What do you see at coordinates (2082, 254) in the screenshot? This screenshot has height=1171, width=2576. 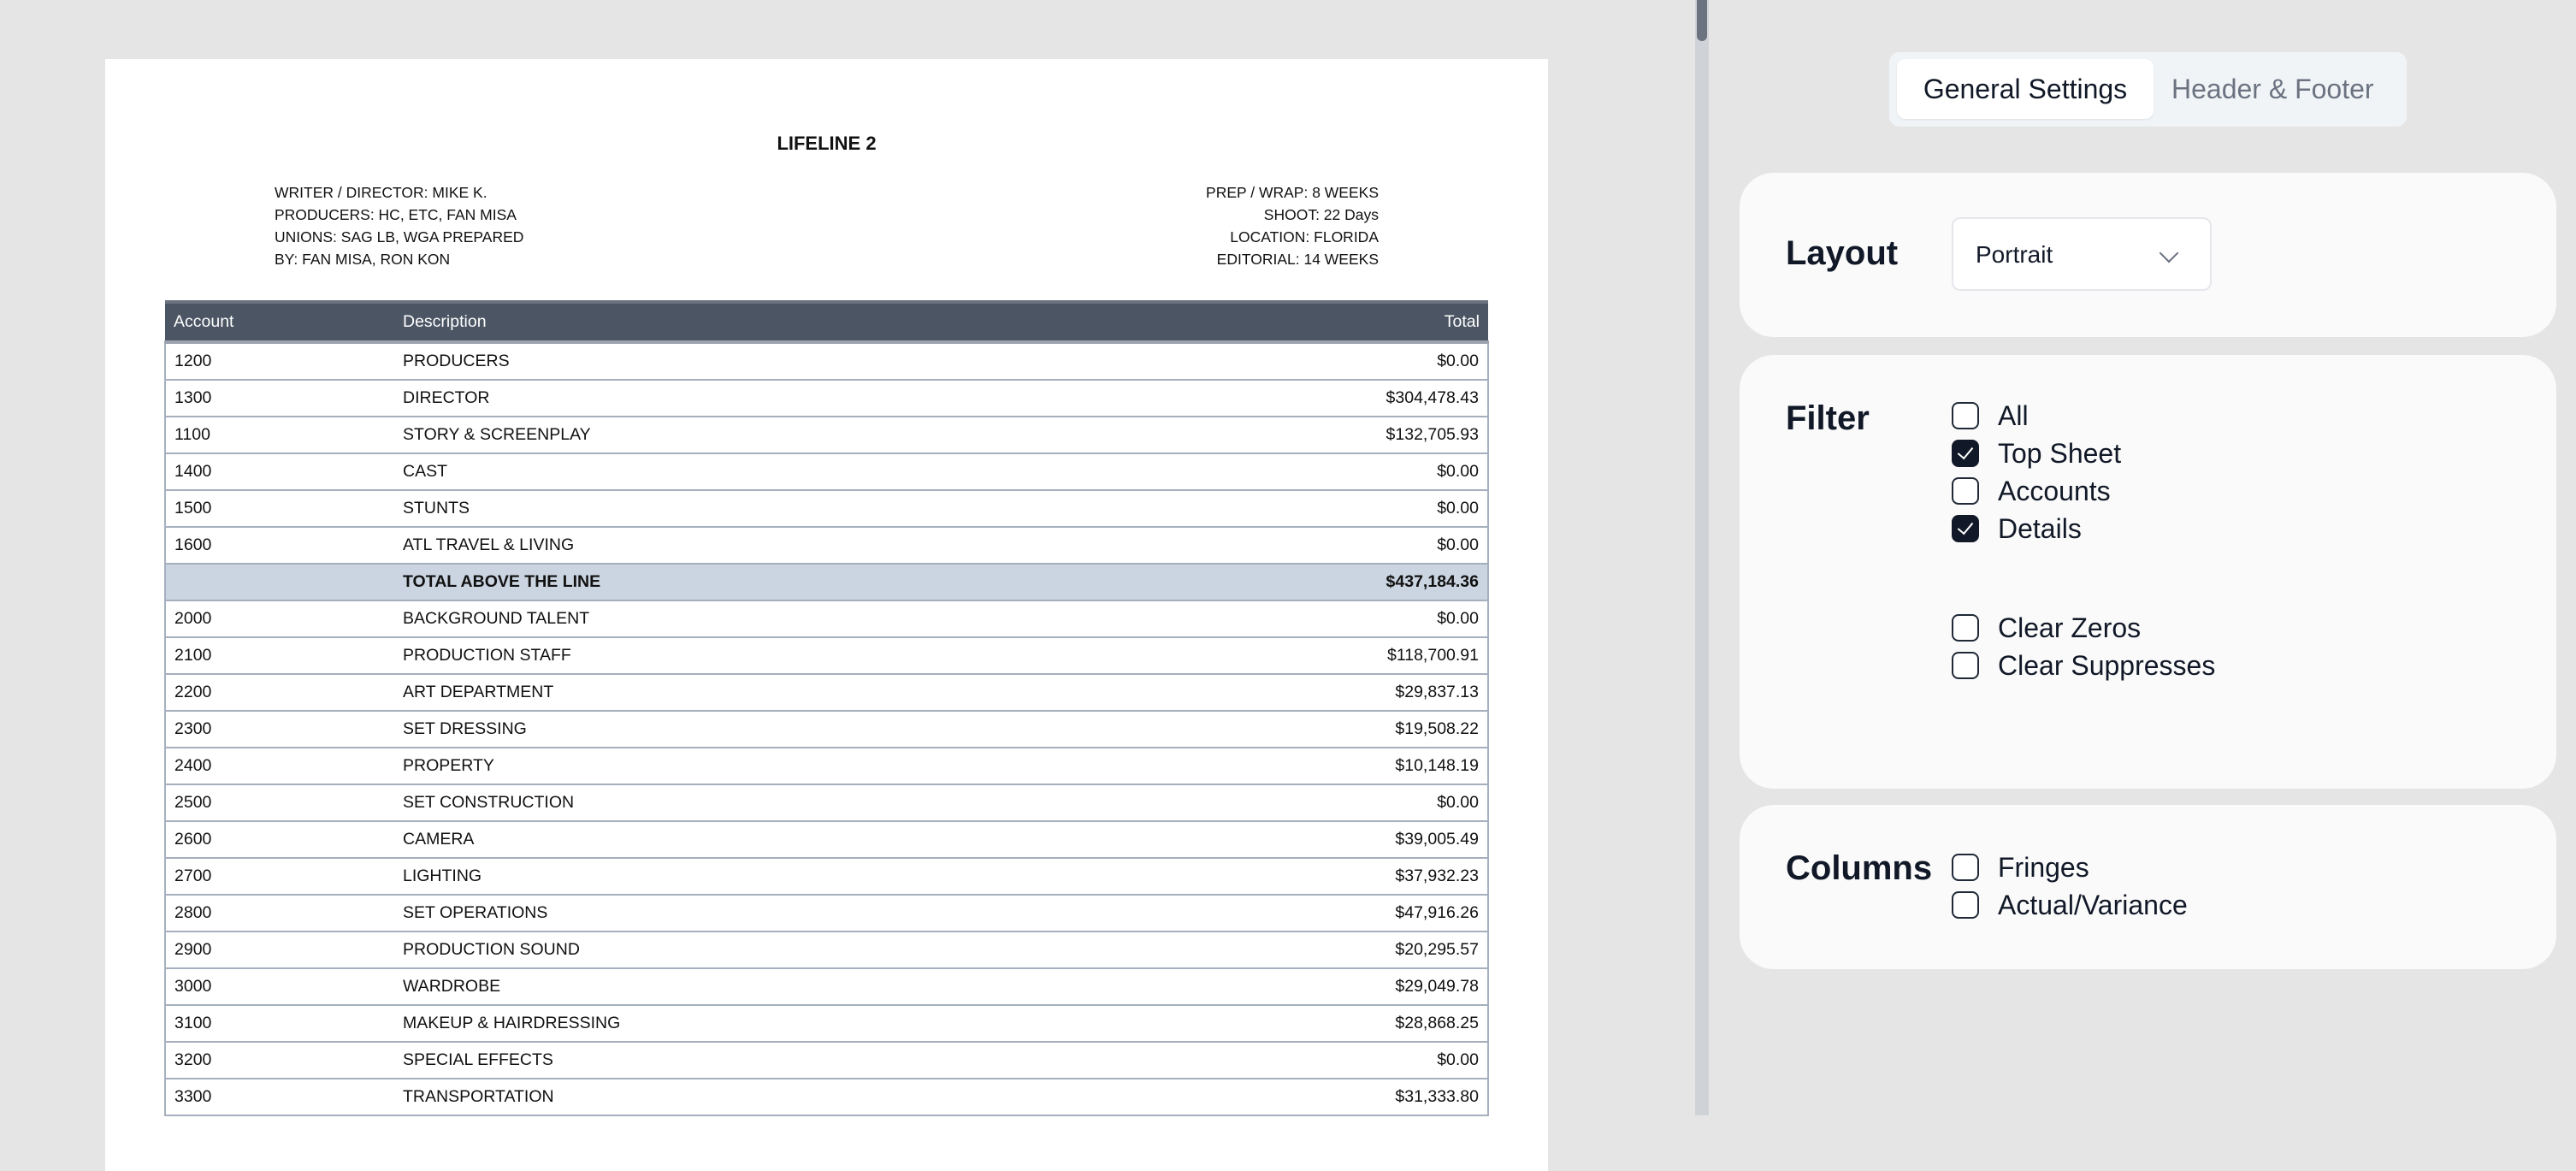 I see `layout-select: Portrait` at bounding box center [2082, 254].